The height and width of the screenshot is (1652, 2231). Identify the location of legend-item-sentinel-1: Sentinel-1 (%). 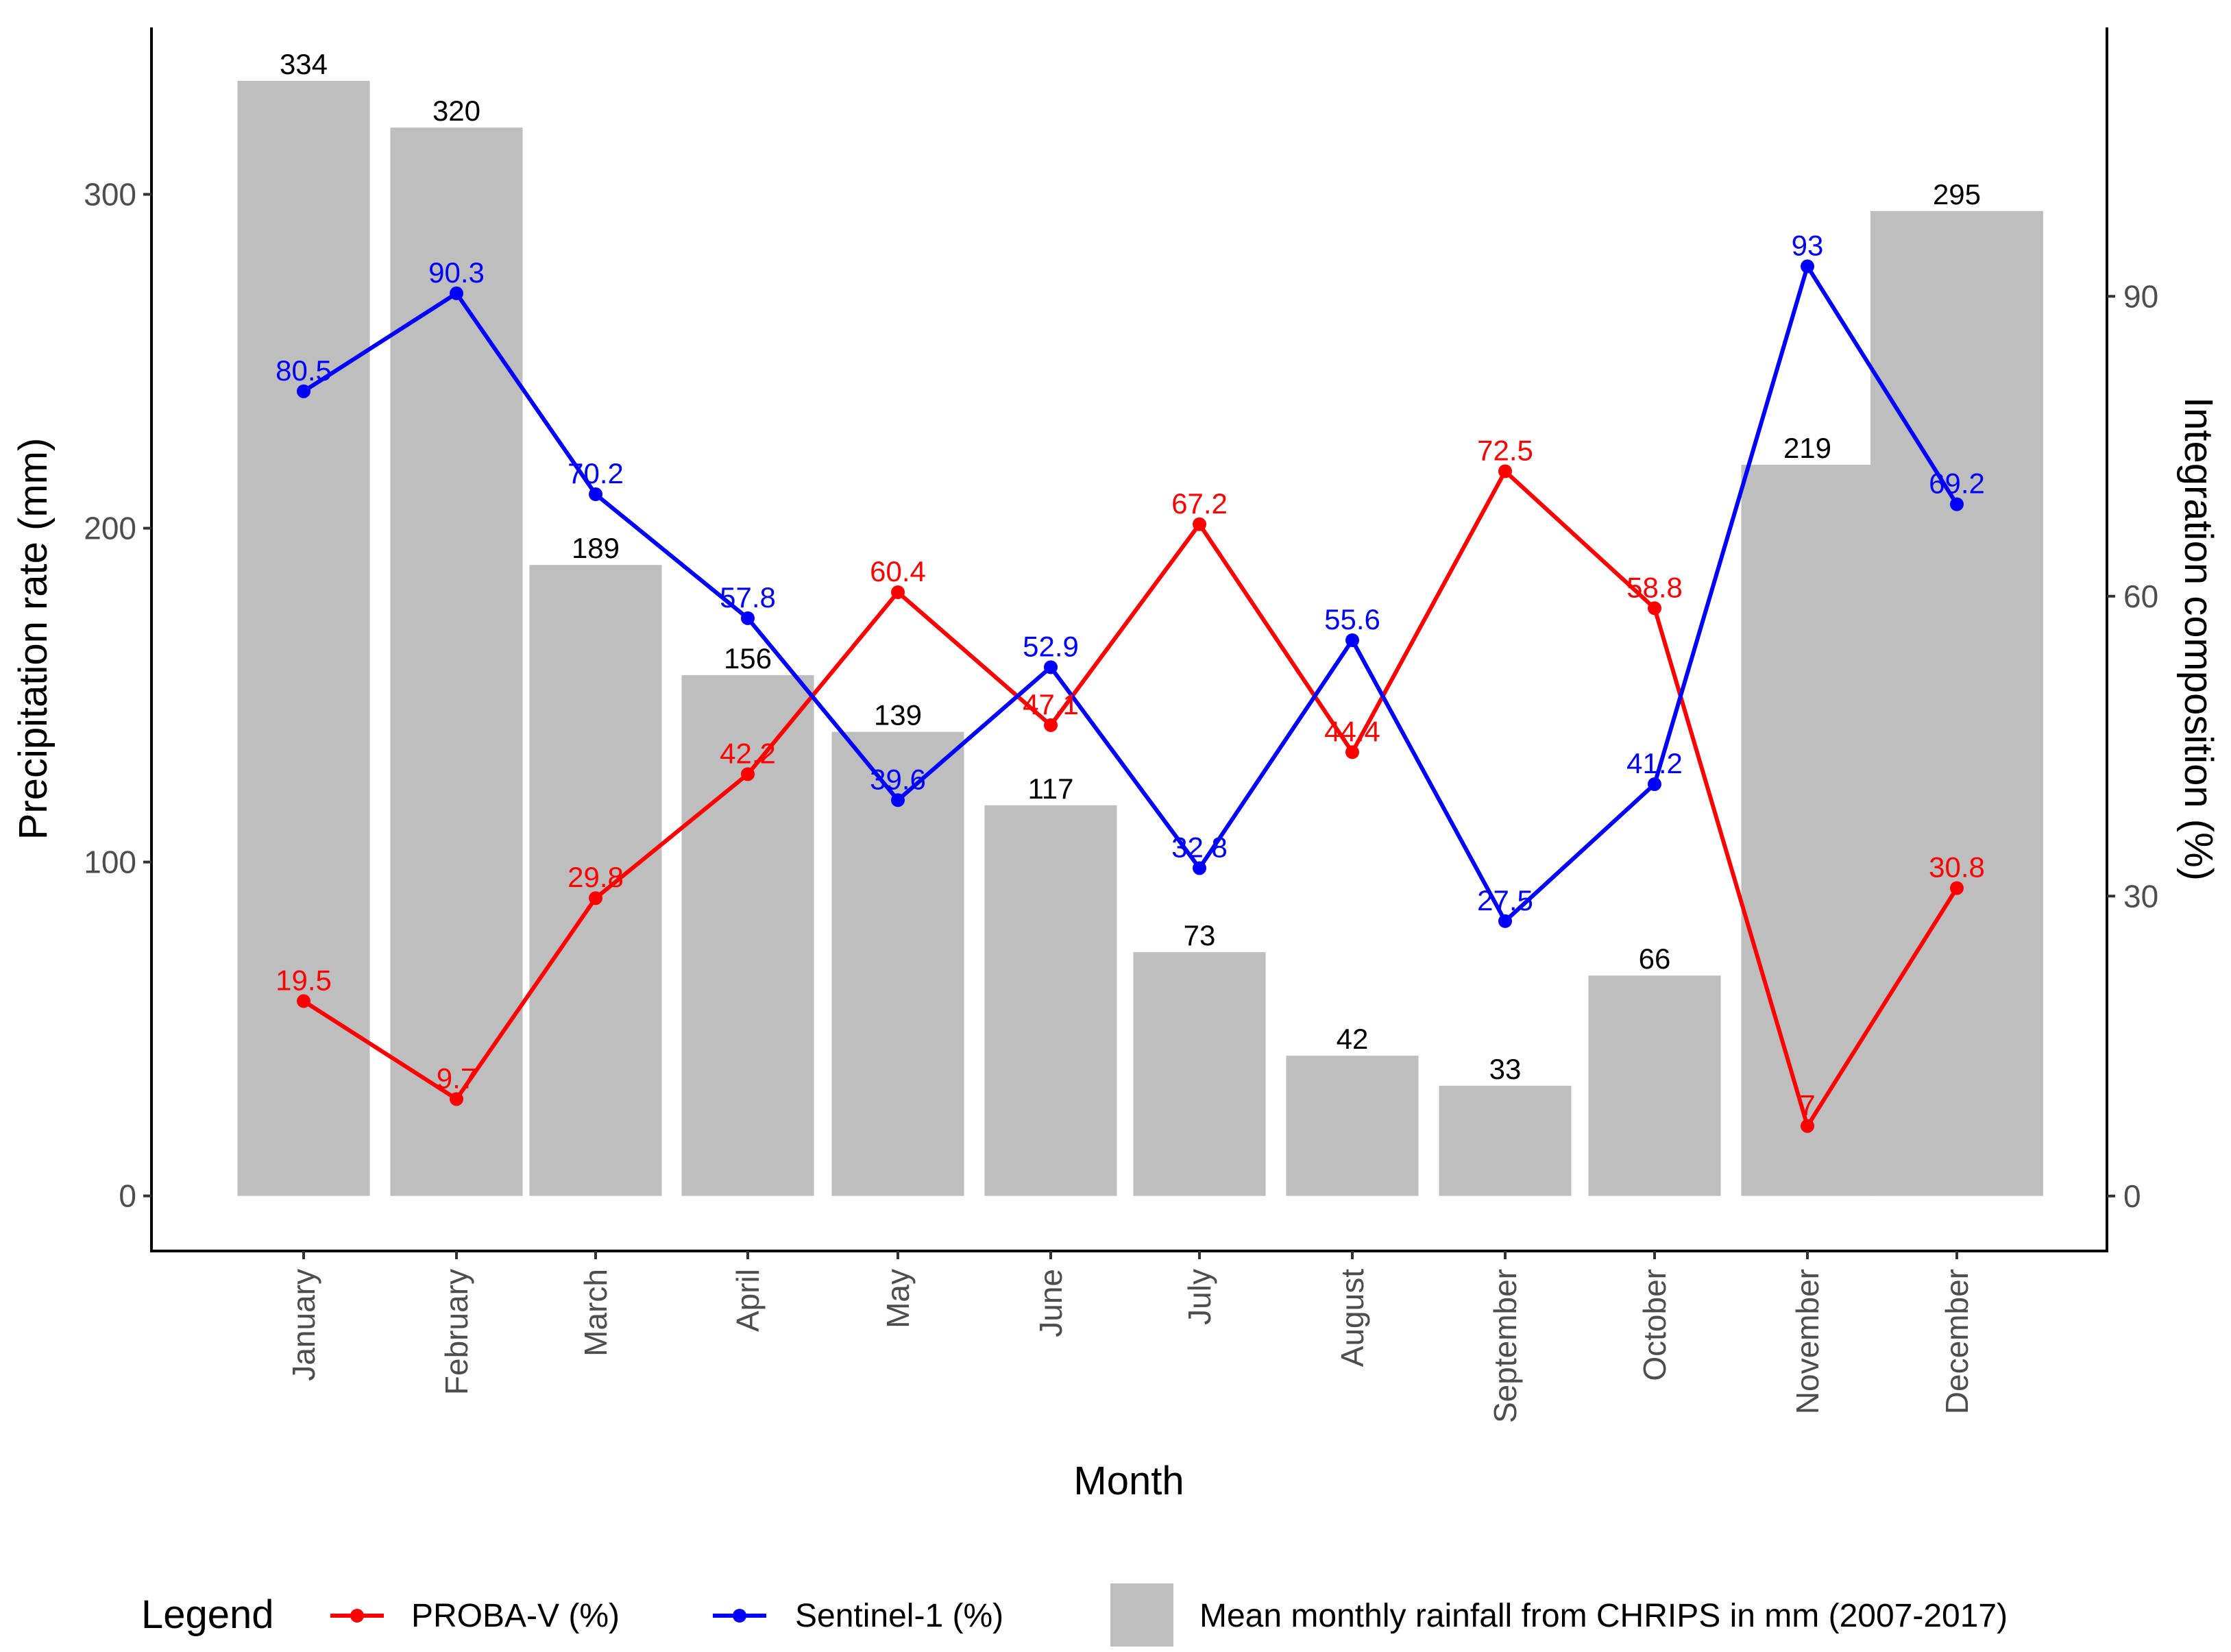
(858, 1616).